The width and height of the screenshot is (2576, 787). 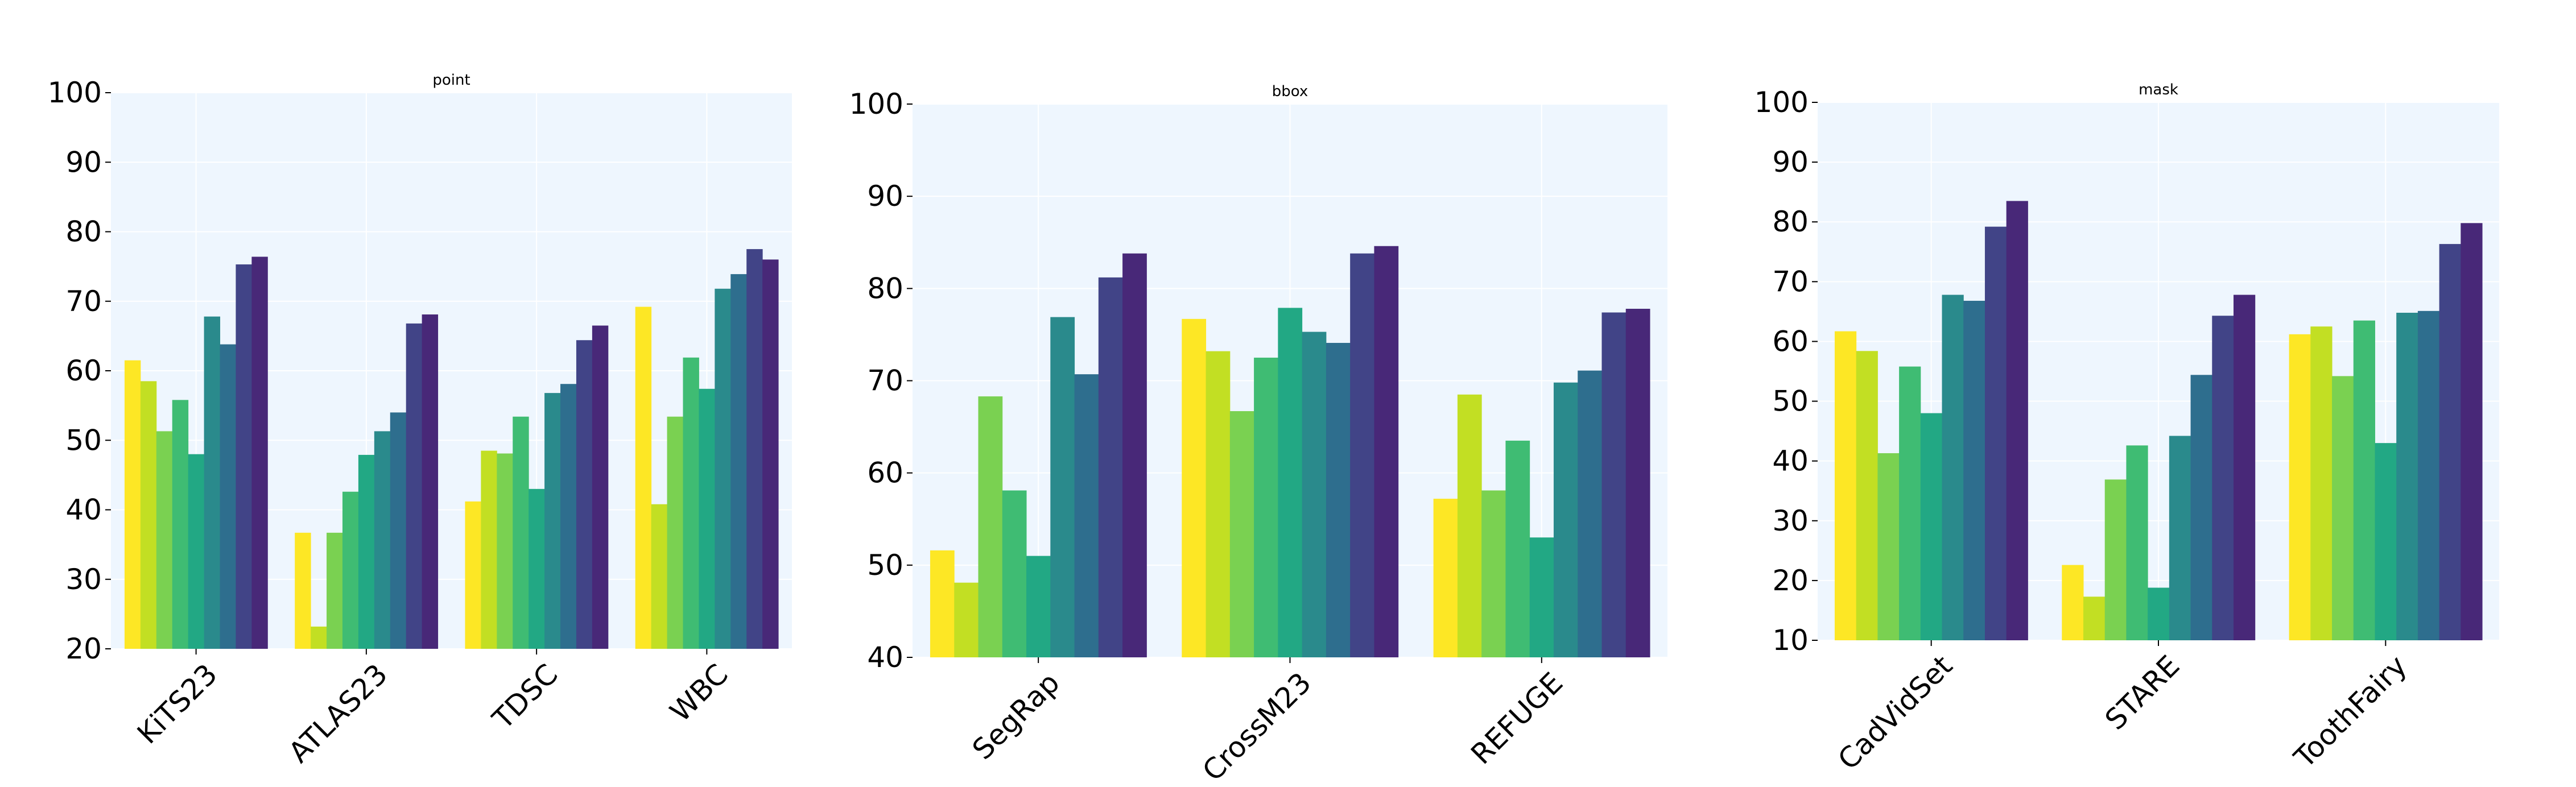 What do you see at coordinates (1791, 520) in the screenshot?
I see `y-tick-label: 30` at bounding box center [1791, 520].